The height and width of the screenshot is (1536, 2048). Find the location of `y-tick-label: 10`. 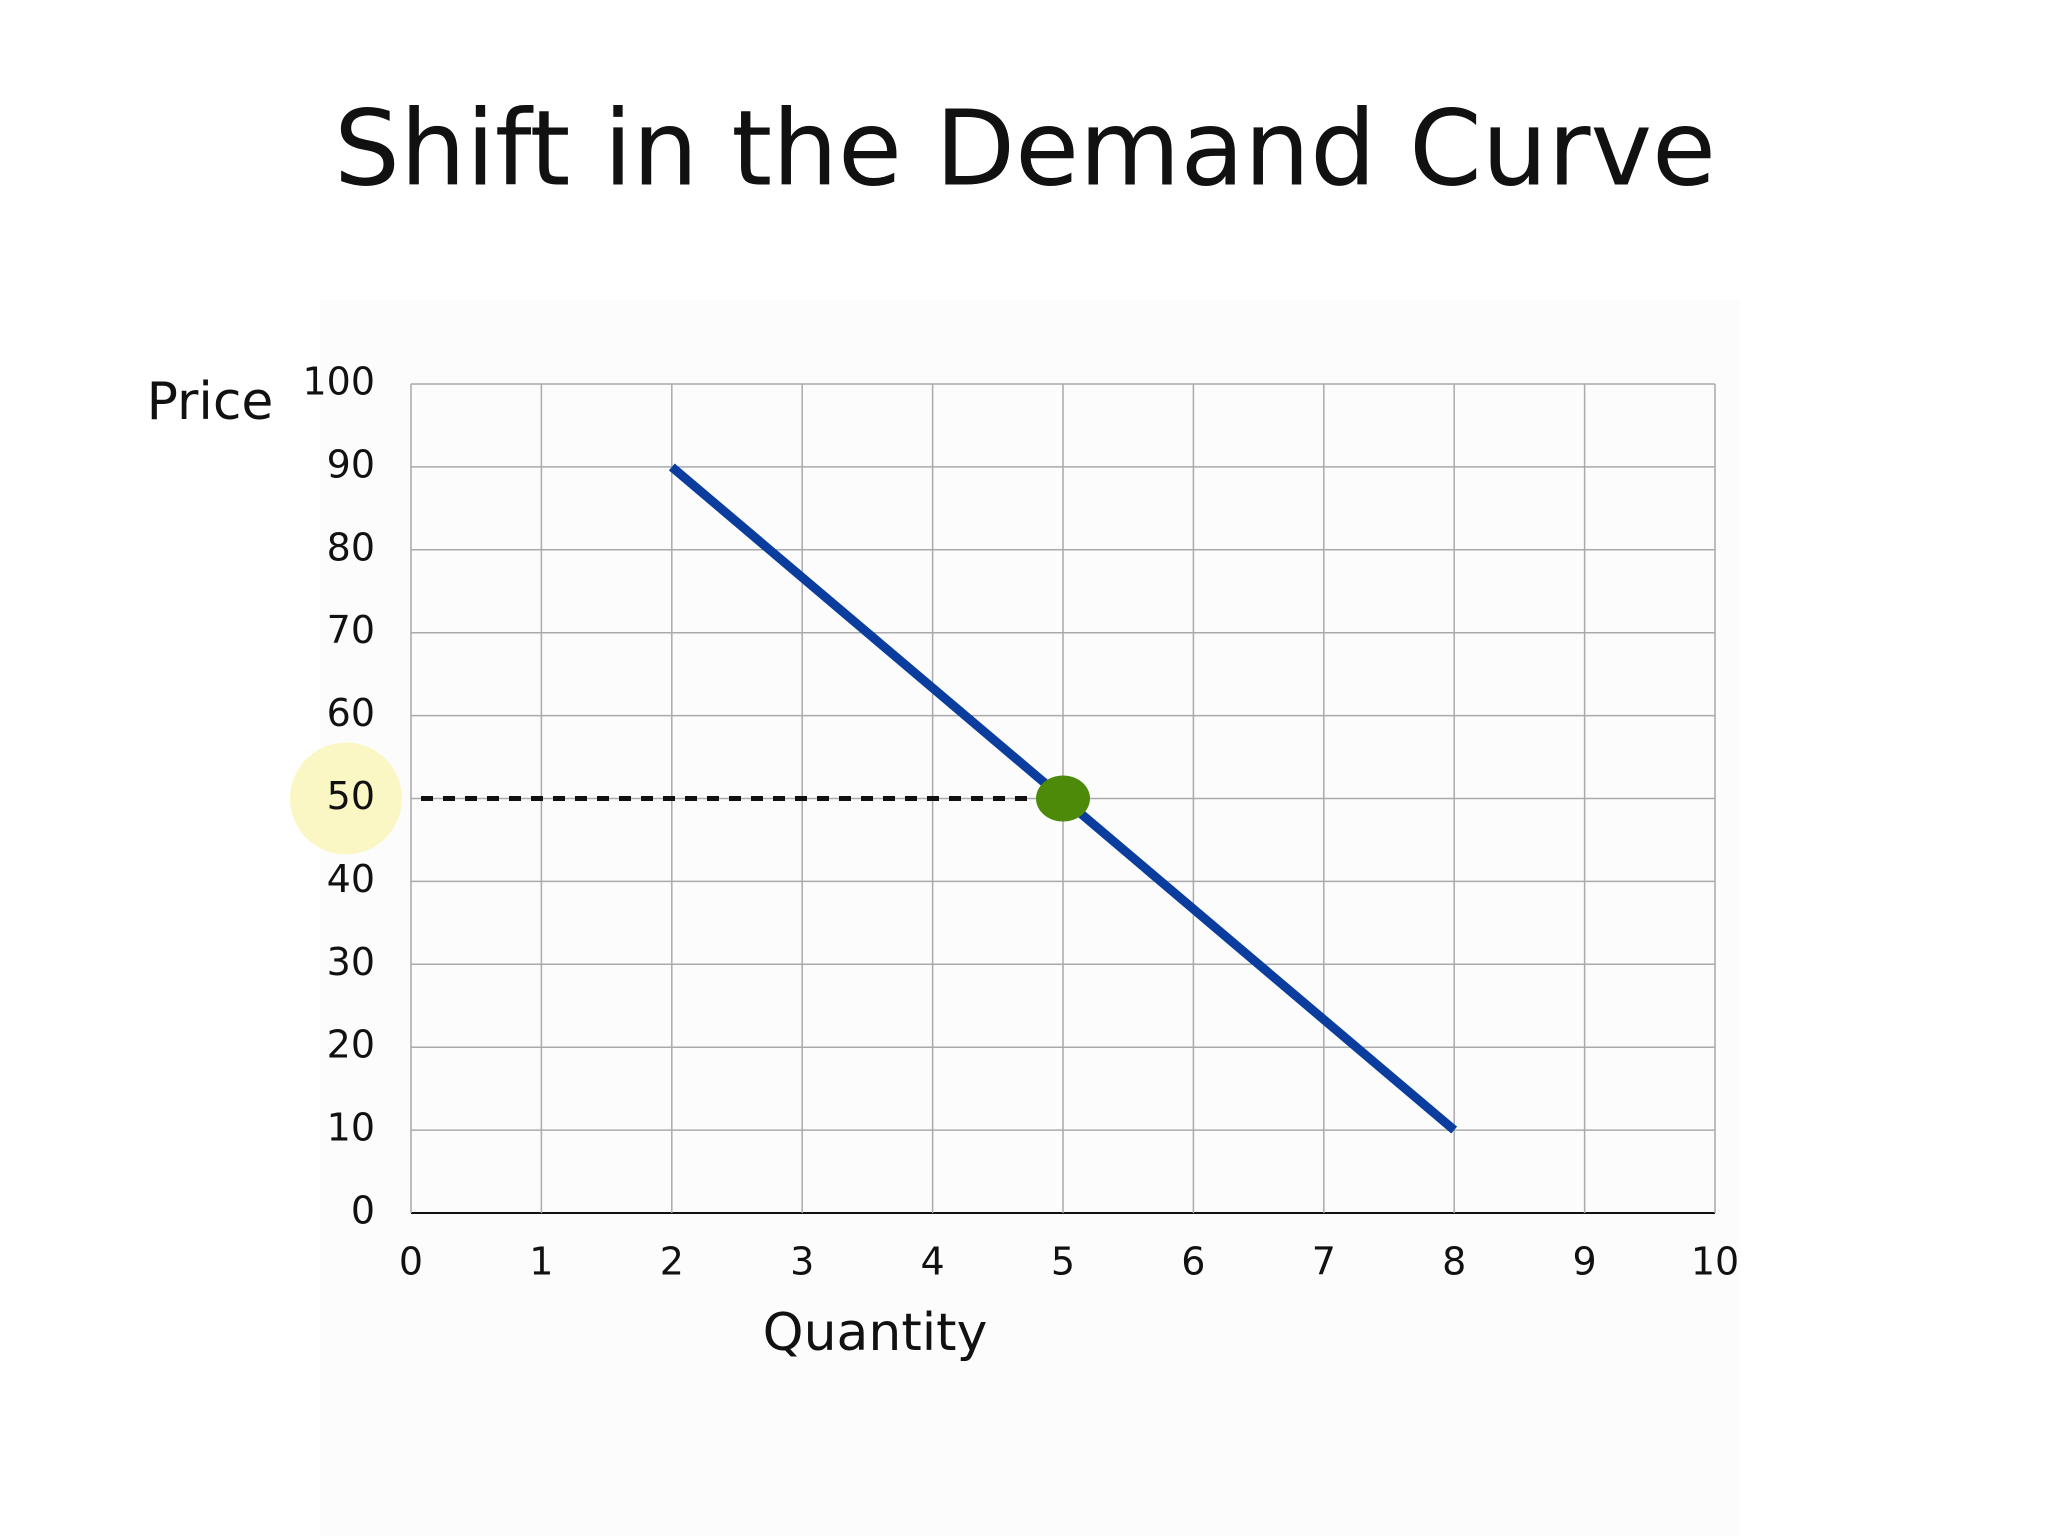

y-tick-label: 10 is located at coordinates (351, 1128).